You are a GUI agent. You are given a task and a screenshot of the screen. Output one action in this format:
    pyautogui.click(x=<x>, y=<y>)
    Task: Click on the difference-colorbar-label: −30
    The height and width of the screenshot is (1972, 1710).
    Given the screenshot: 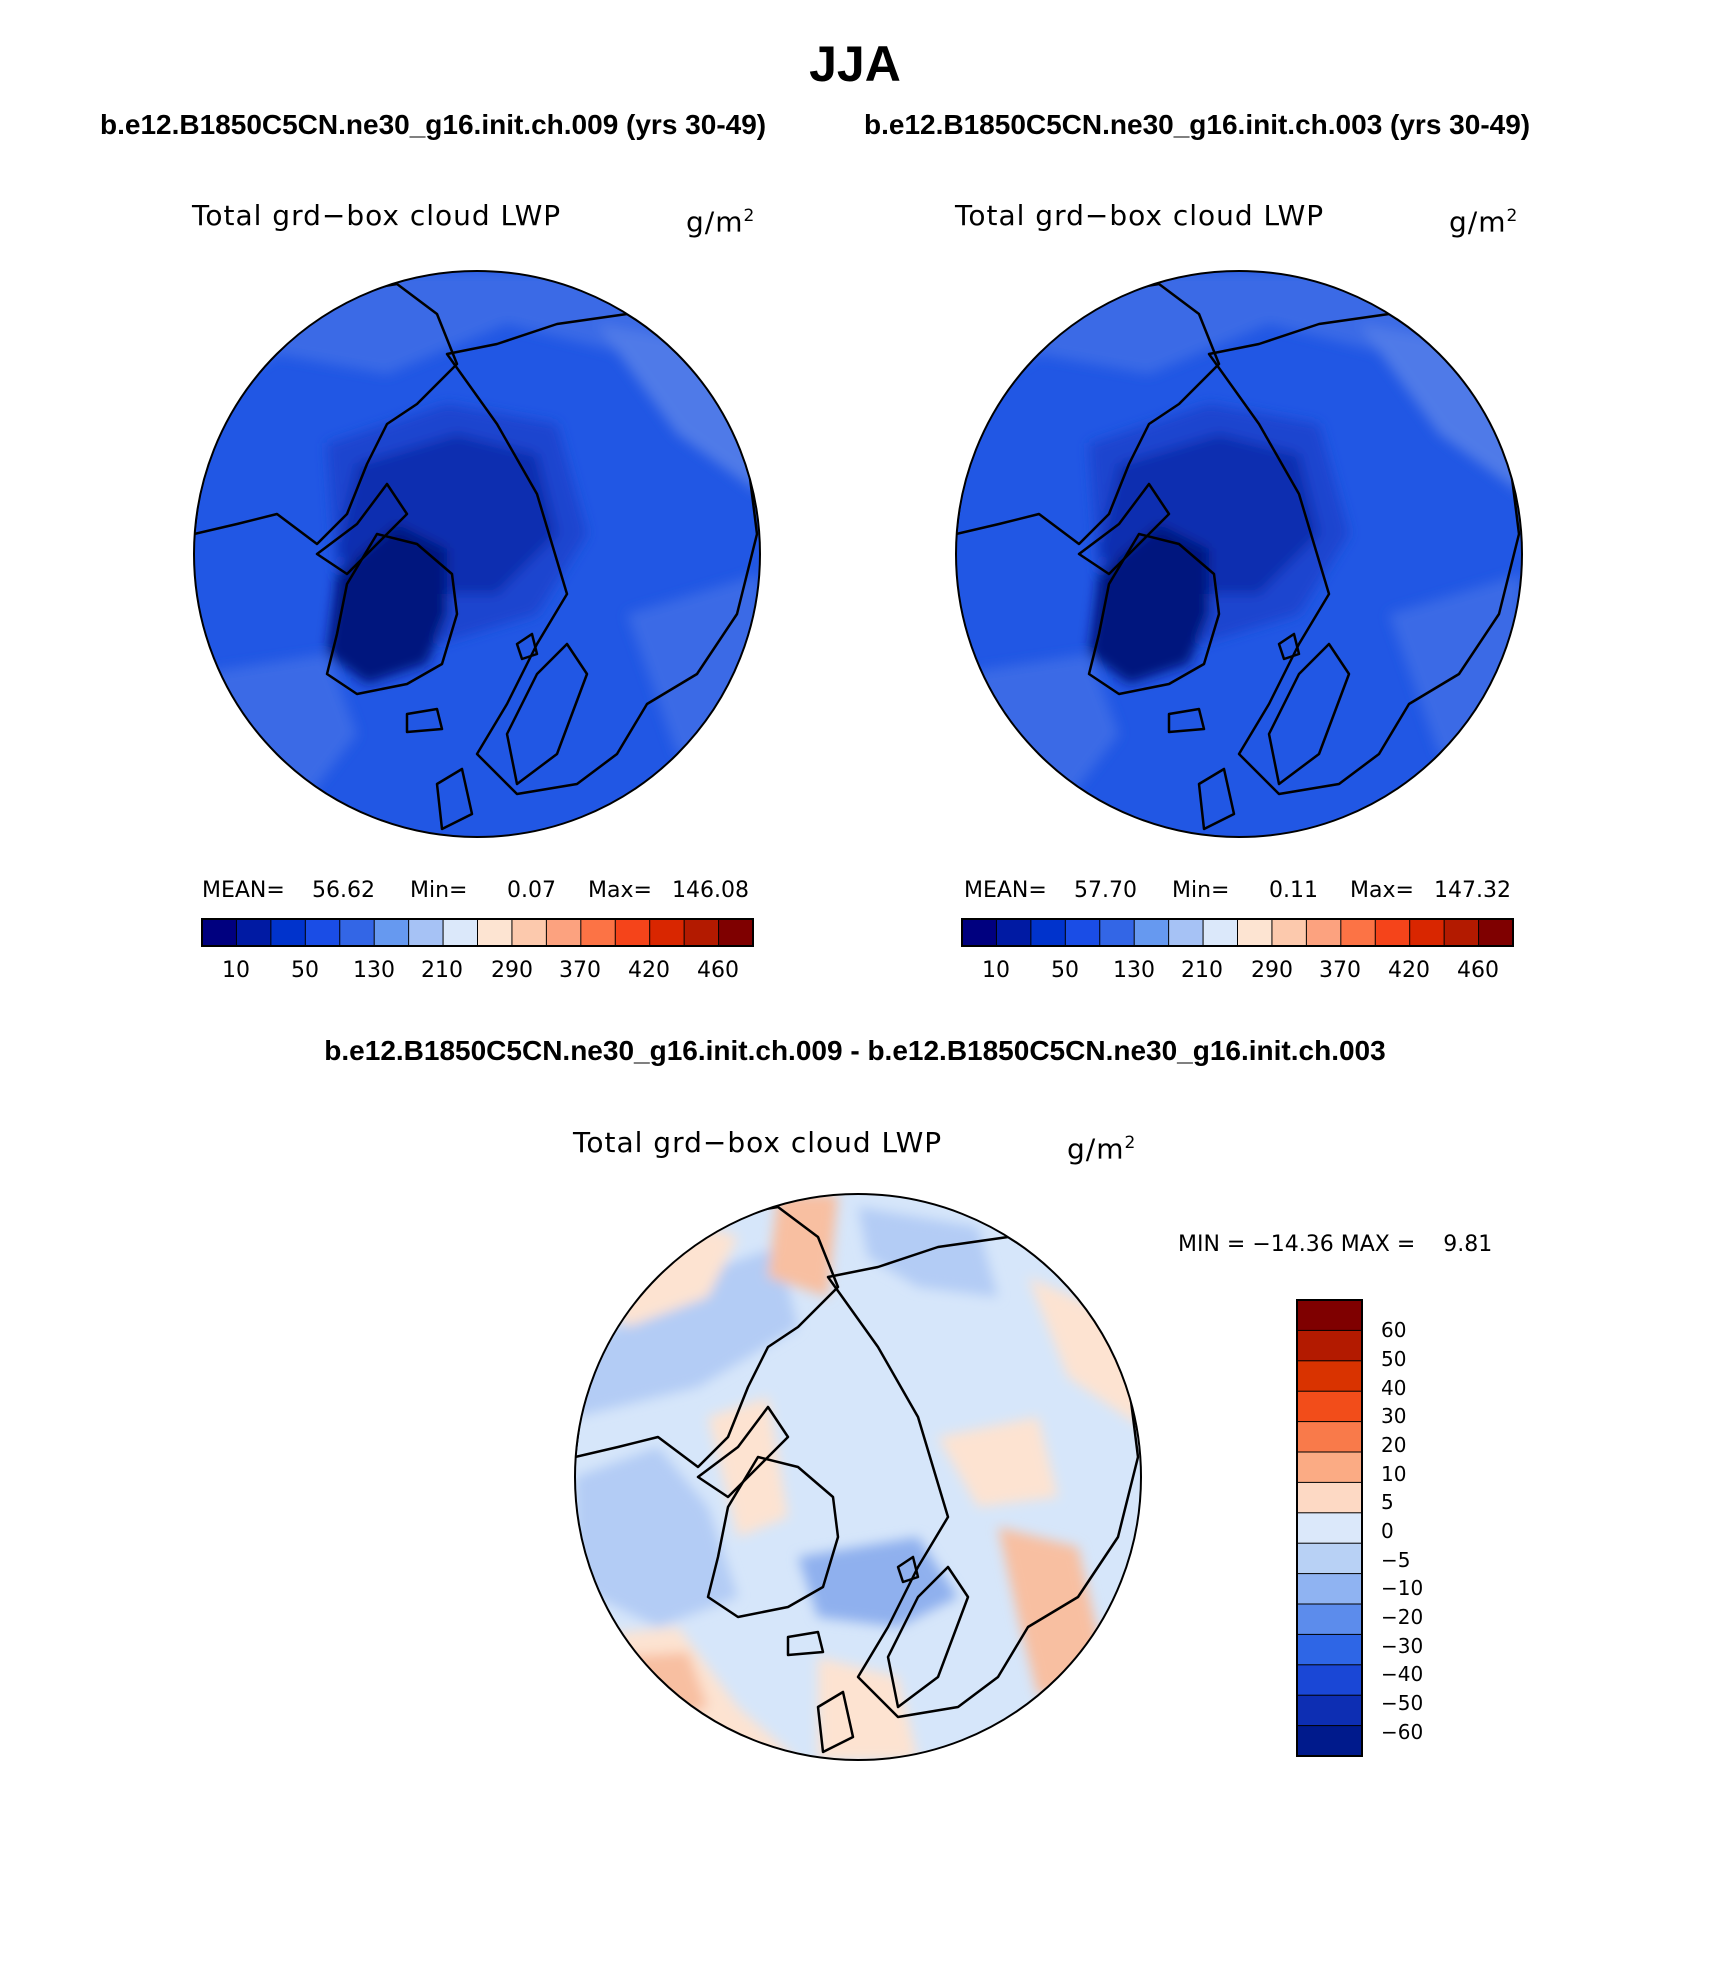 What is the action you would take?
    pyautogui.click(x=1402, y=1646)
    